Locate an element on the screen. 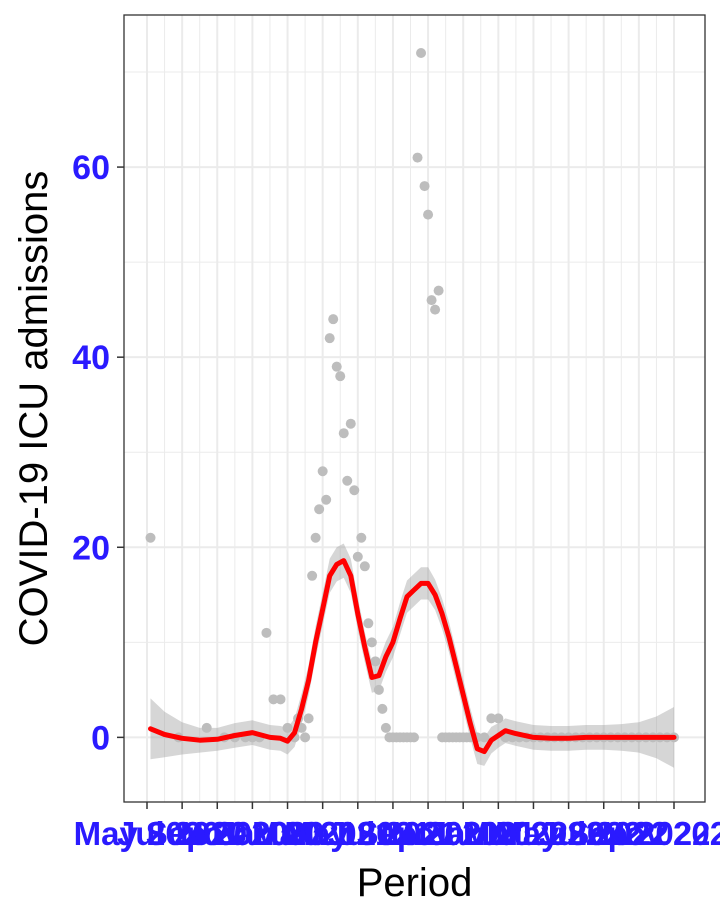 The width and height of the screenshot is (720, 921). x-tick-label: Jul 2020 is located at coordinates (182, 833).